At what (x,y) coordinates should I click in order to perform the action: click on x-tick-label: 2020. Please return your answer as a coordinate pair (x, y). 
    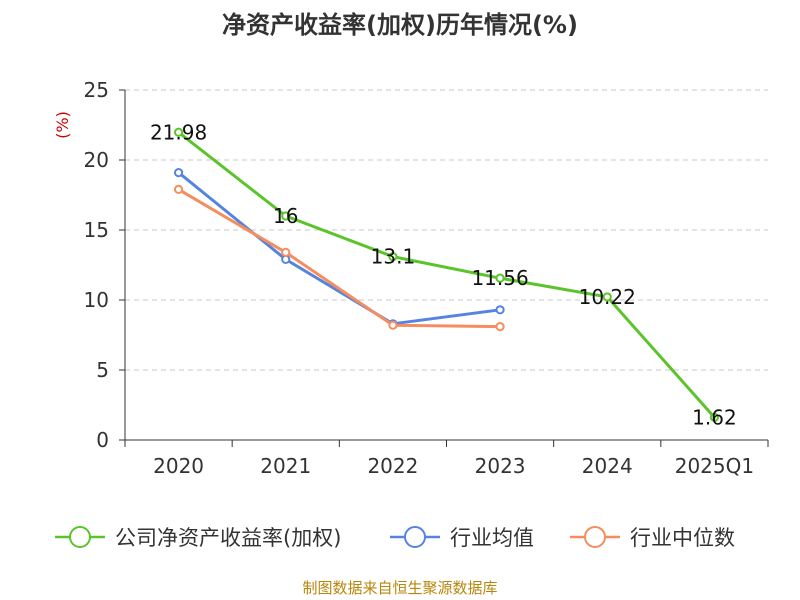
    Looking at the image, I should click on (178, 466).